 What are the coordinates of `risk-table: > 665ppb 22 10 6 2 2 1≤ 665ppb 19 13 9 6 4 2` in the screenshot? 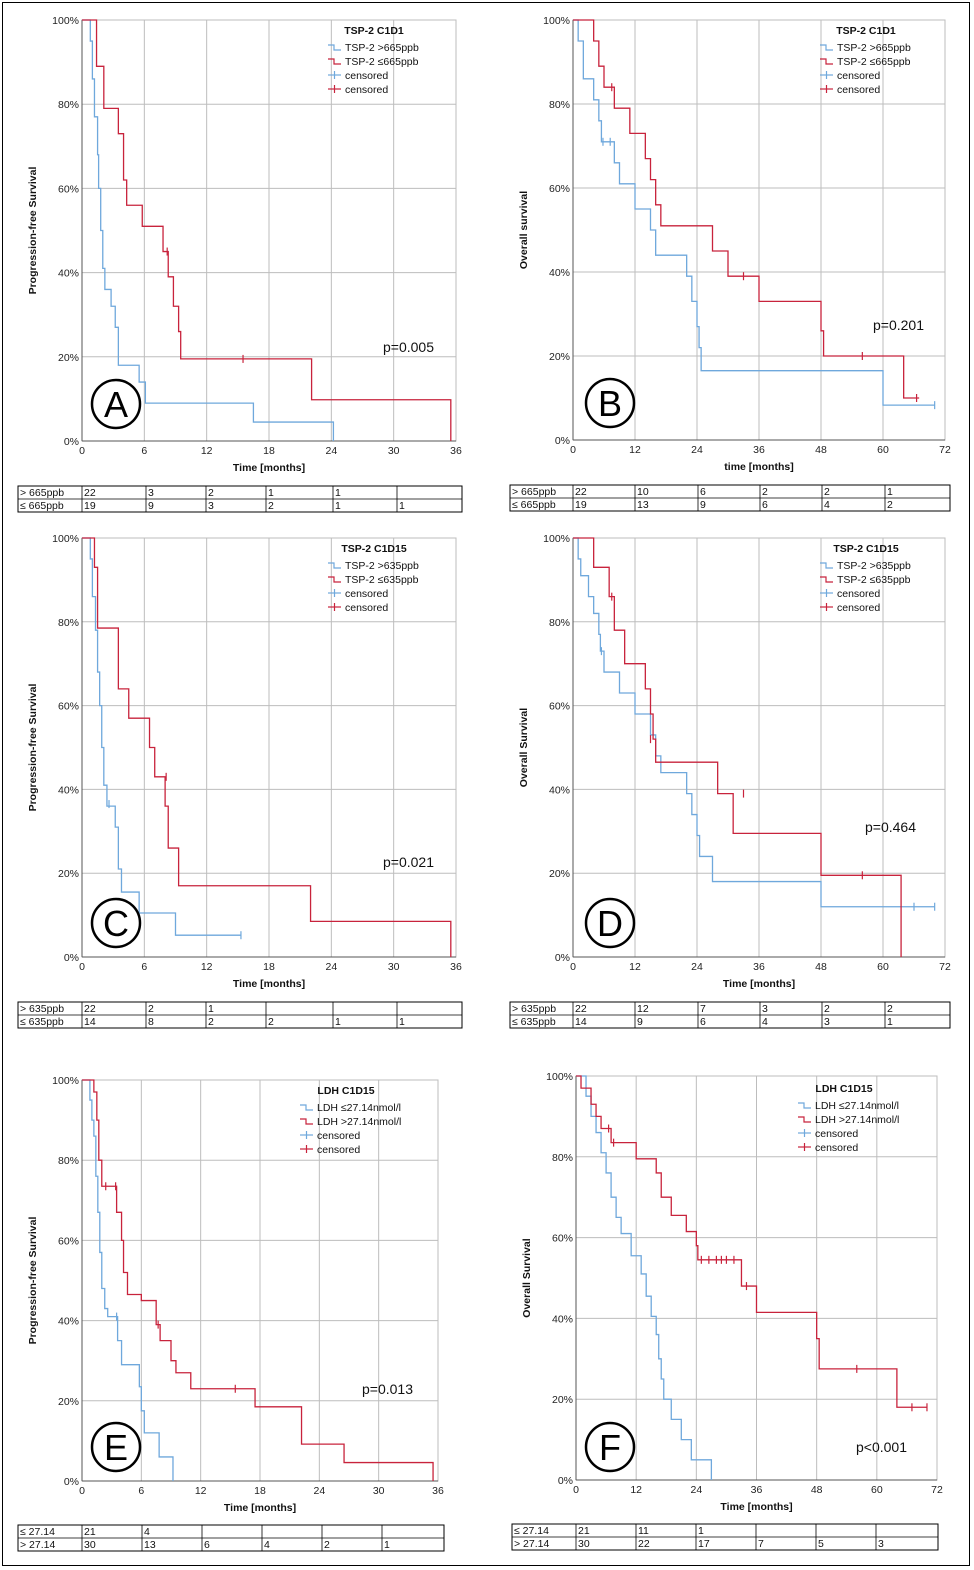 It's located at (730, 498).